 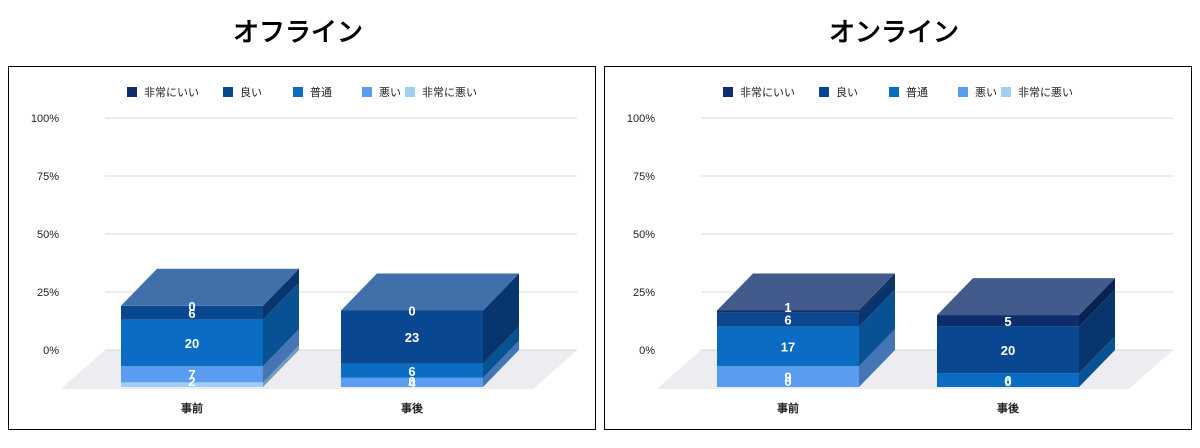 I want to click on data-label: 23, so click(x=412, y=337).